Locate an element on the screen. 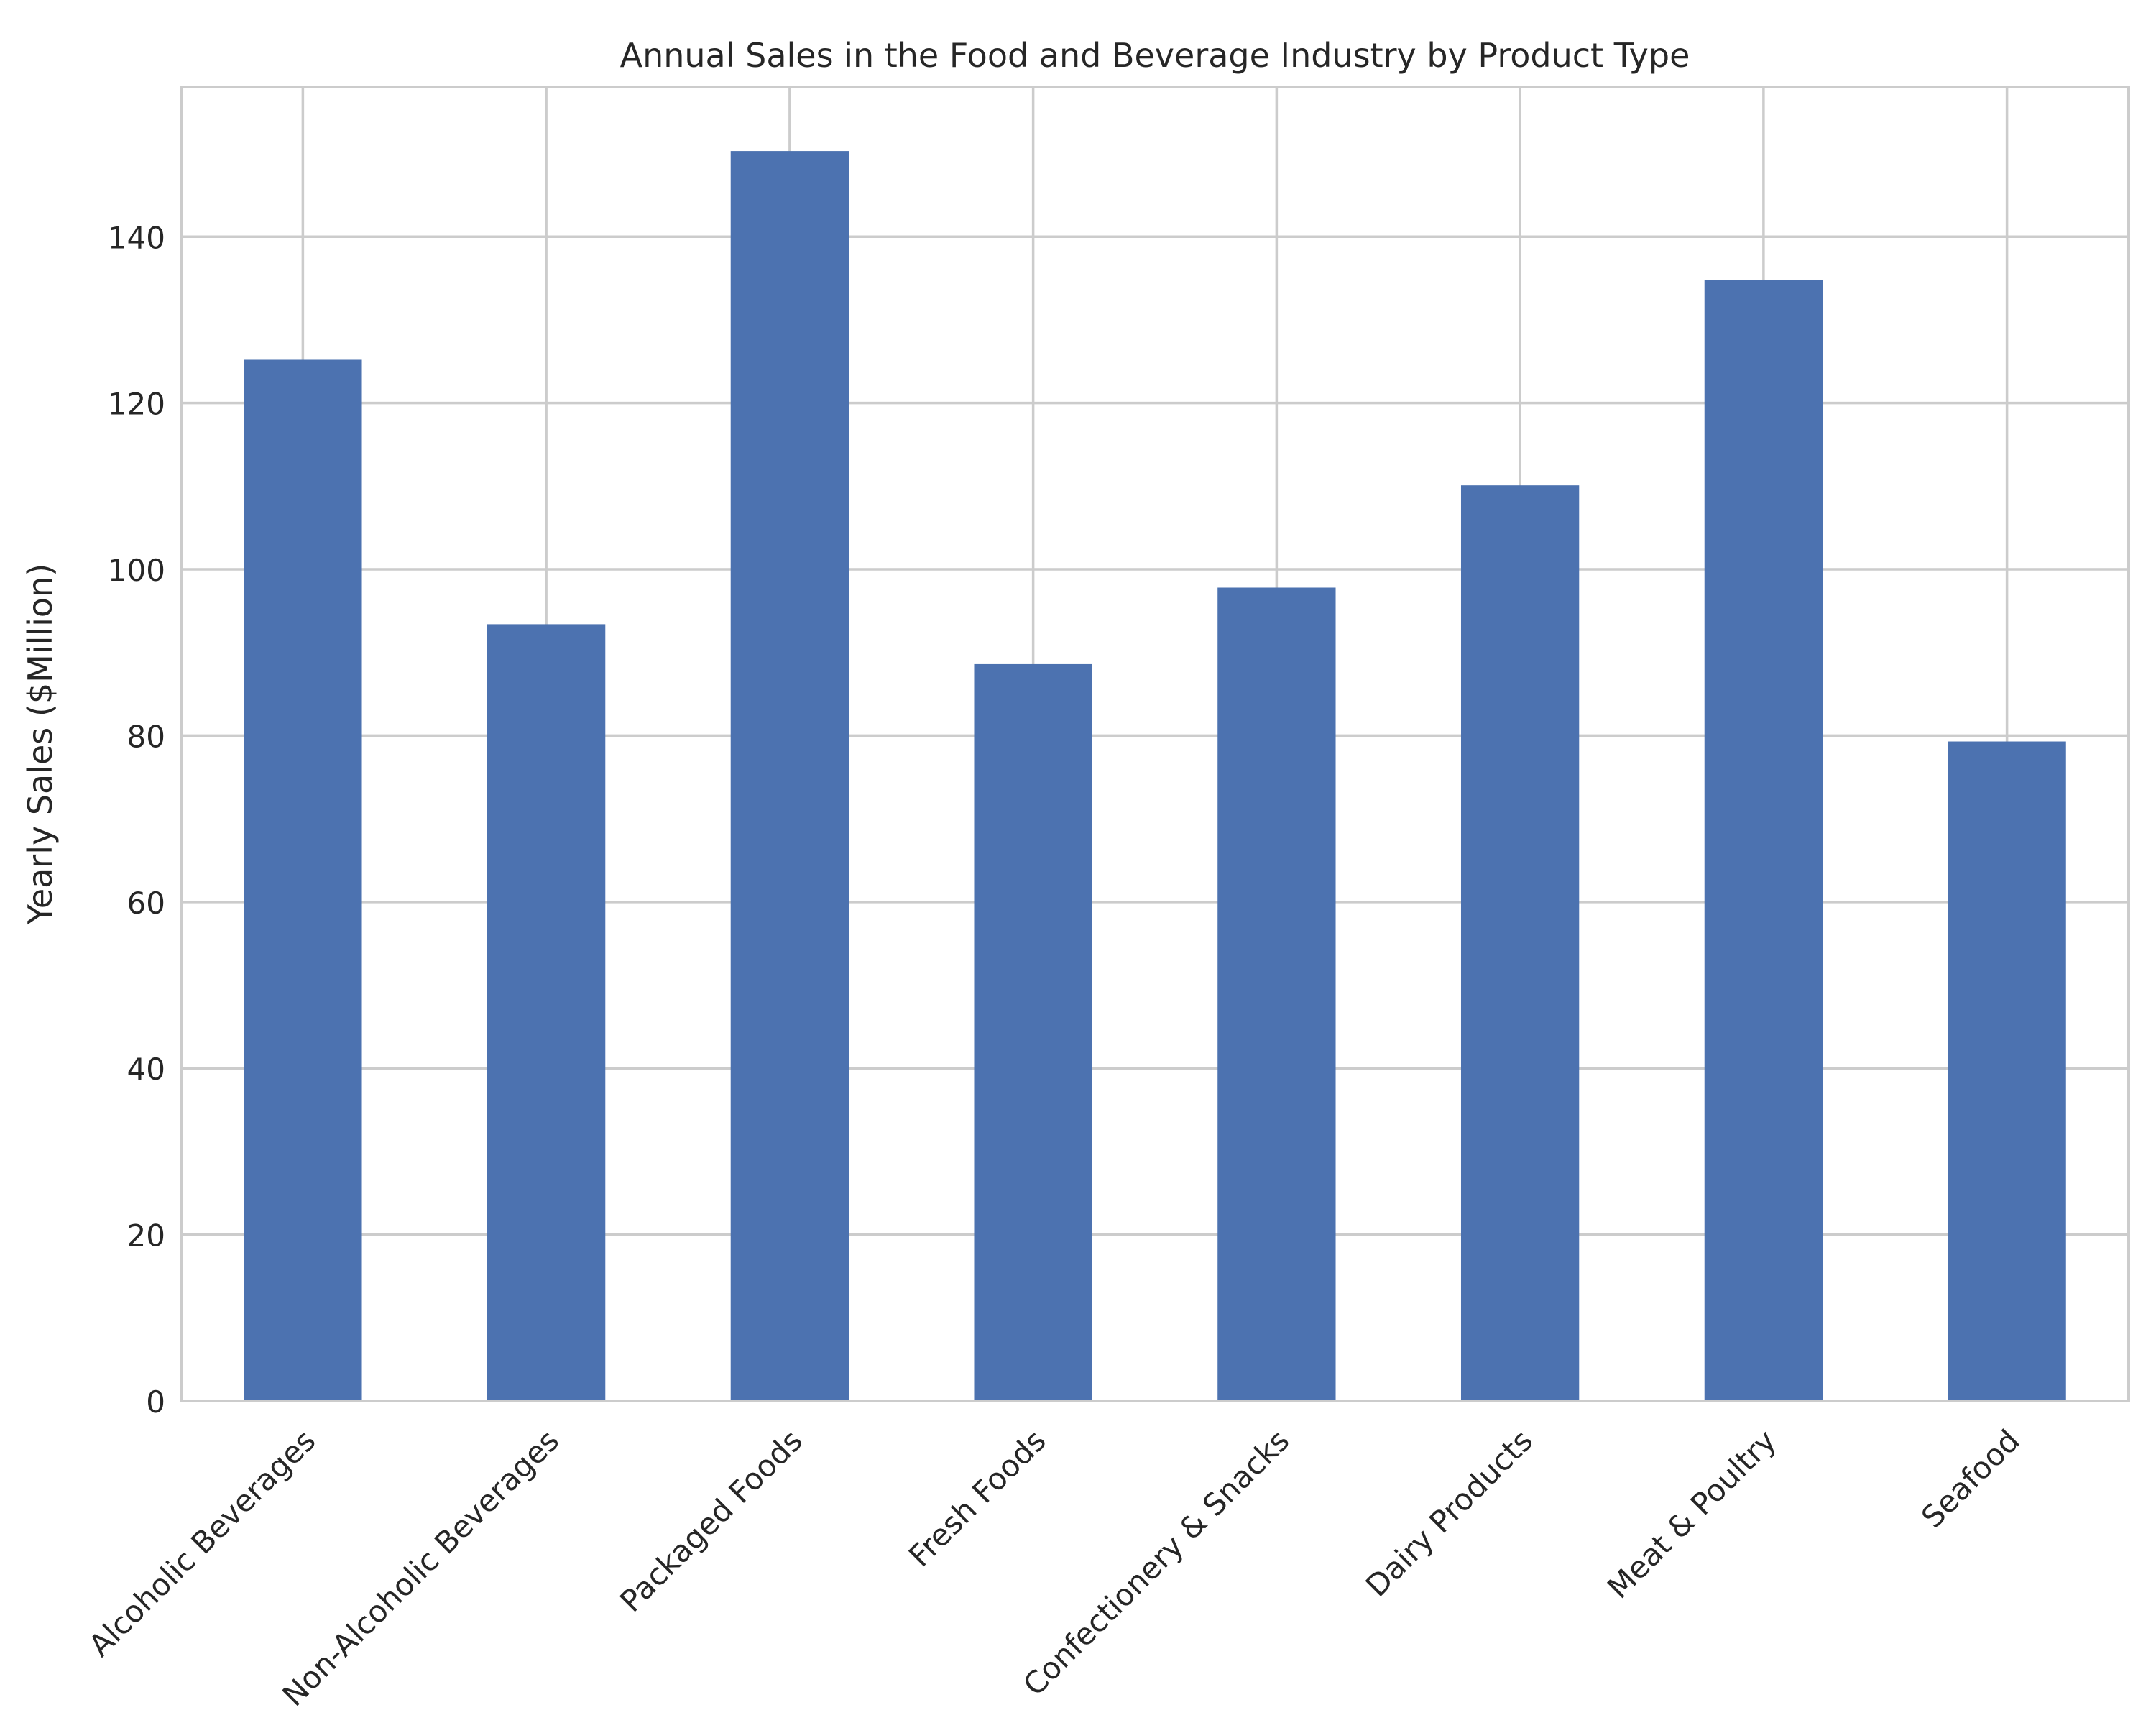  y-tick-label: 80 is located at coordinates (146, 737).